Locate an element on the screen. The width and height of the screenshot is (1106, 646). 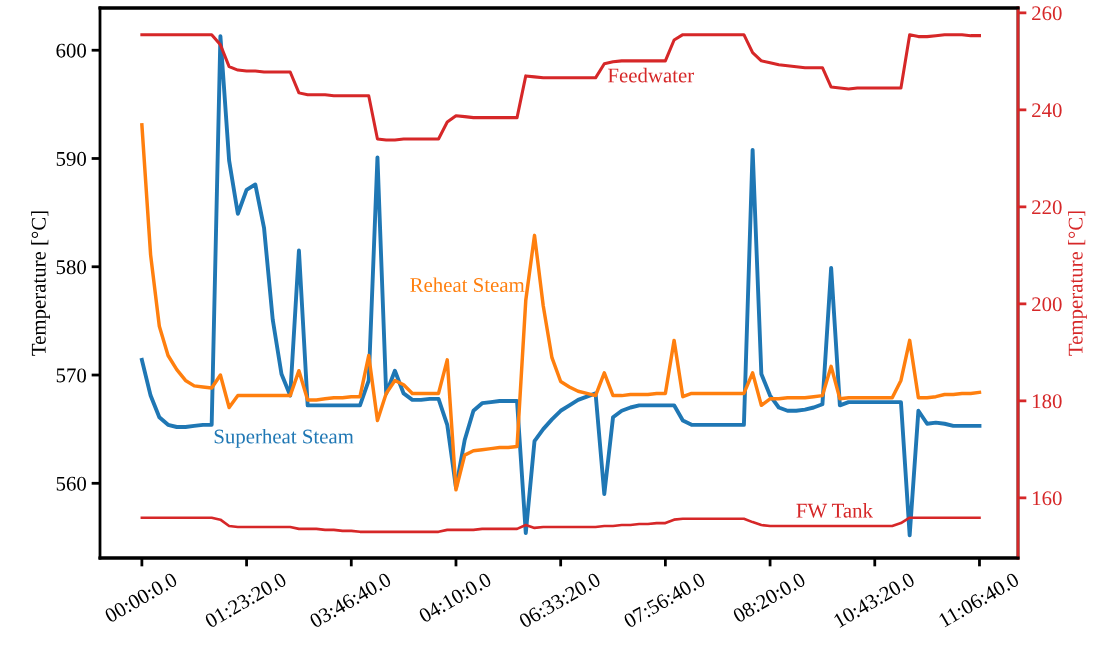
y2-tick-label: 220 is located at coordinates (1047, 207).